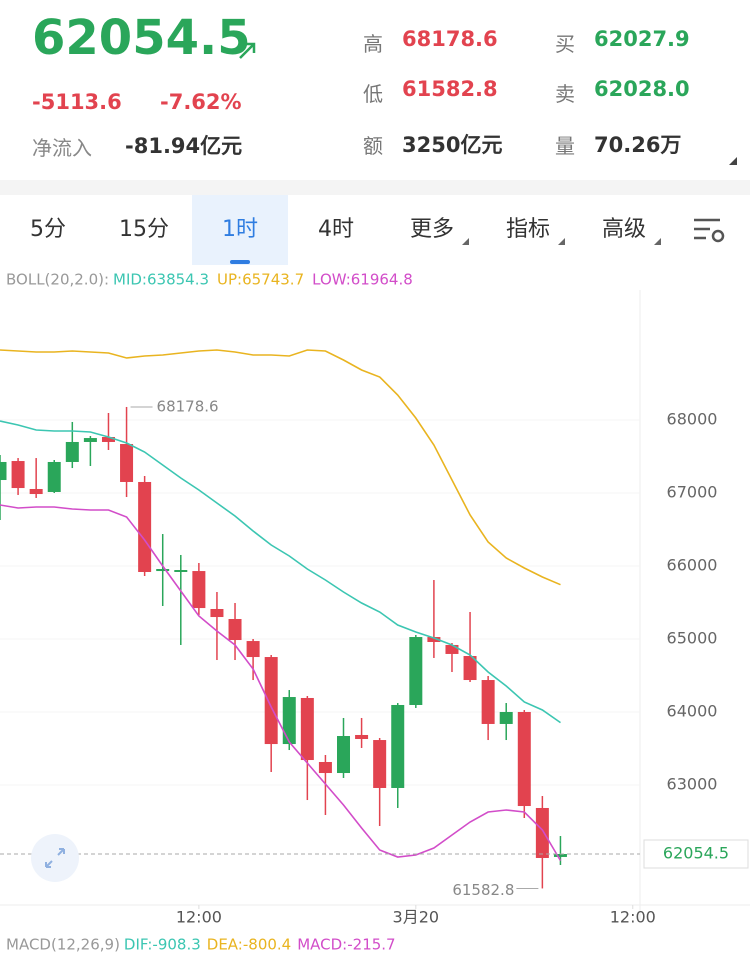  What do you see at coordinates (188, 406) in the screenshot?
I see `high-label: 68178.6` at bounding box center [188, 406].